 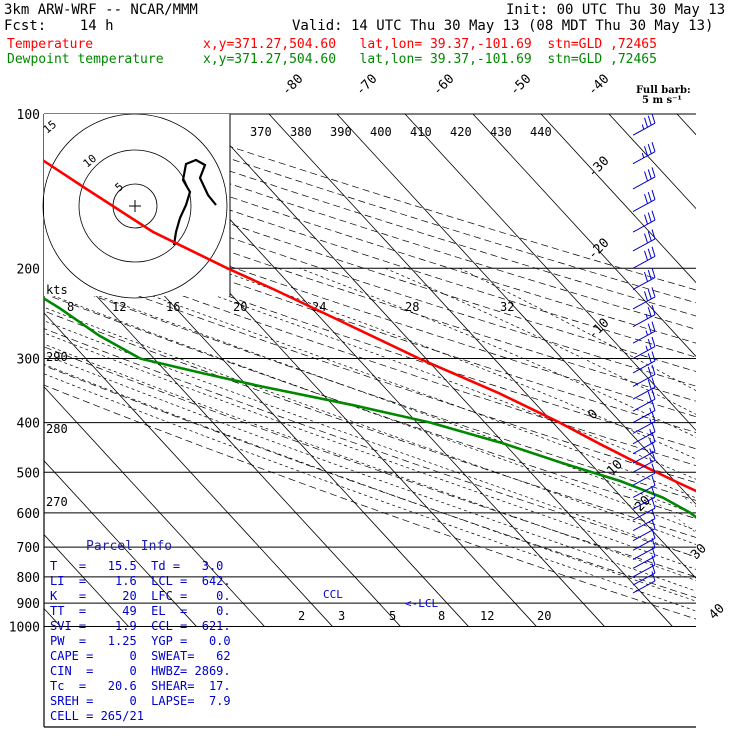 What do you see at coordinates (381, 132) in the screenshot?
I see `theta-label: 400` at bounding box center [381, 132].